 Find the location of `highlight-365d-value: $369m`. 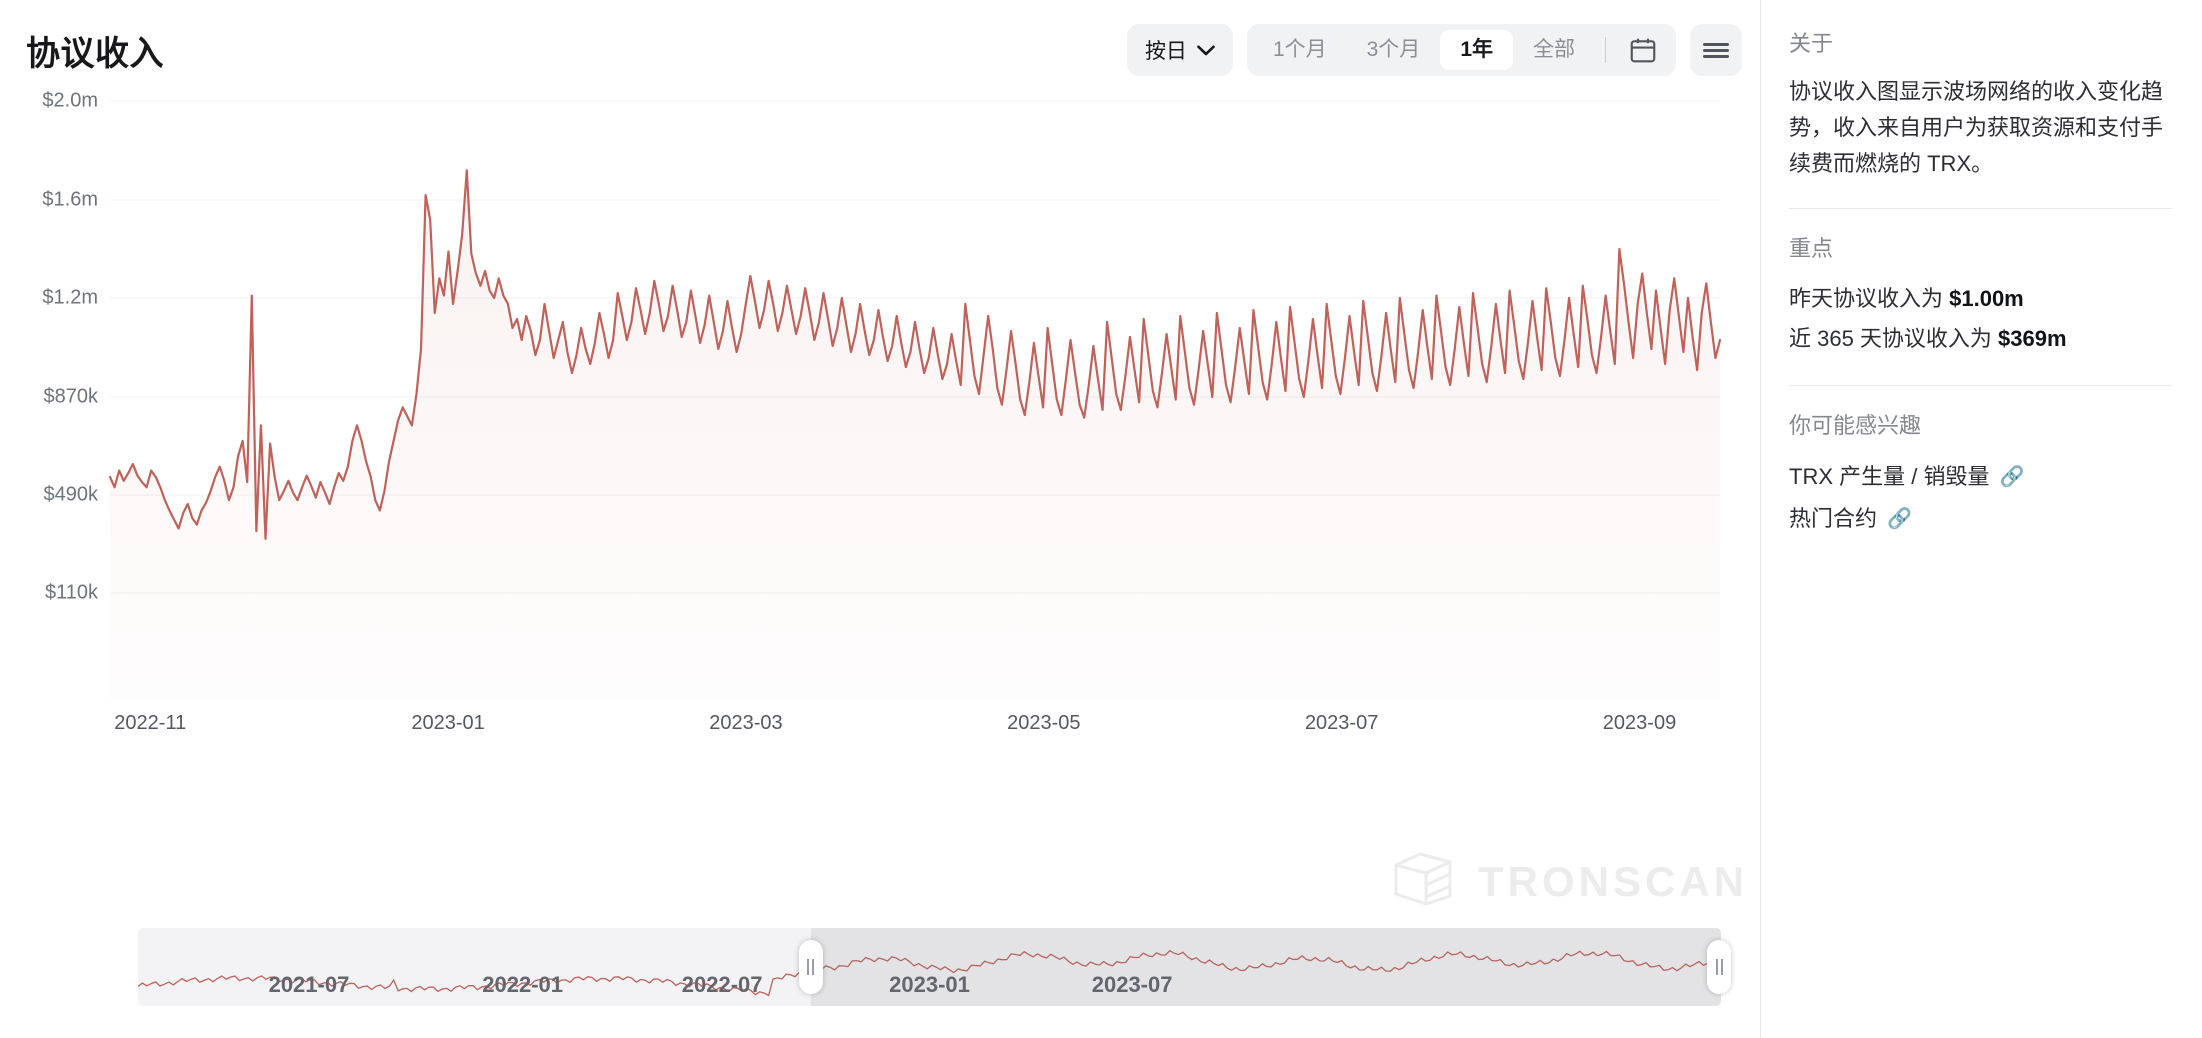

highlight-365d-value: $369m is located at coordinates (2032, 338).